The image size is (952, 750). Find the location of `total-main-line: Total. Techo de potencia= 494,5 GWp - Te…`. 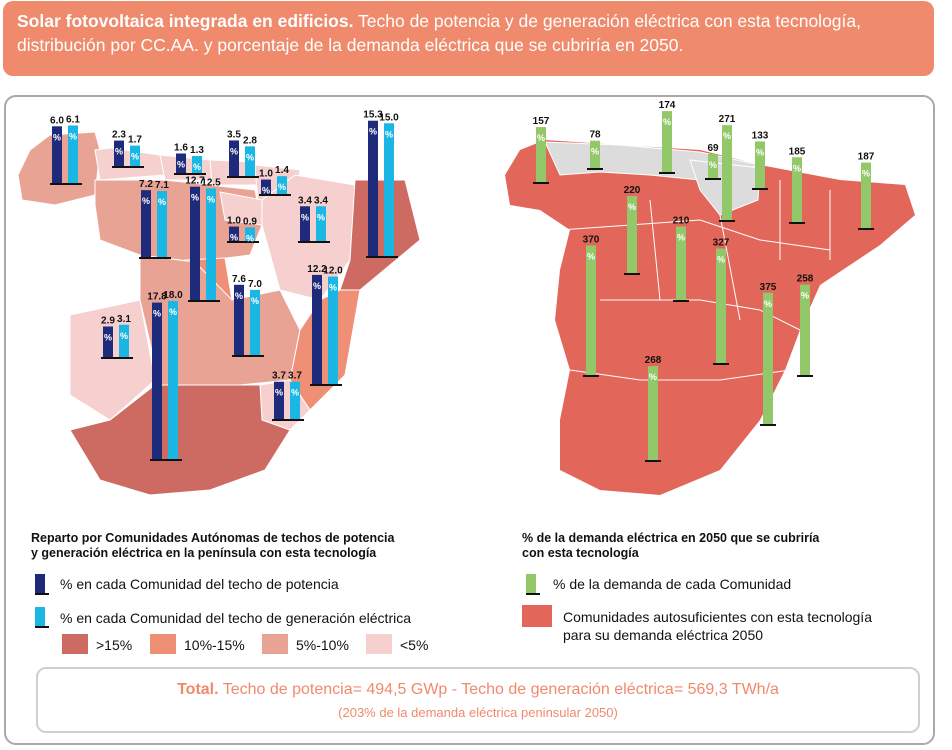

total-main-line: Total. Techo de potencia= 494,5 GWp - Te… is located at coordinates (478, 690).